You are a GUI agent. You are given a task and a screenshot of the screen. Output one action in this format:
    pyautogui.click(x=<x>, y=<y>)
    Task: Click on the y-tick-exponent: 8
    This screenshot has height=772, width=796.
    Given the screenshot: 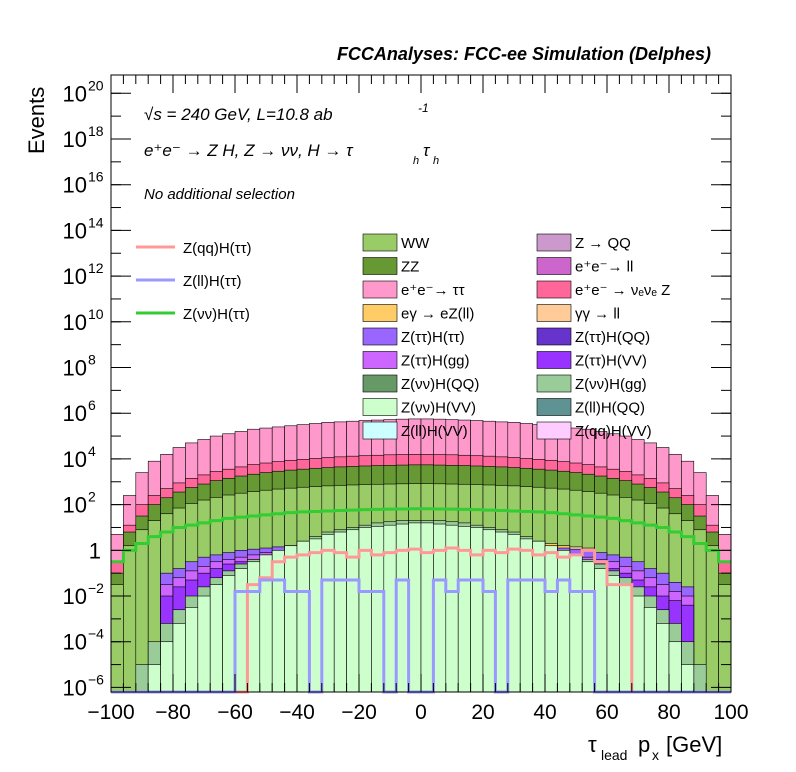 What is the action you would take?
    pyautogui.click(x=92, y=360)
    